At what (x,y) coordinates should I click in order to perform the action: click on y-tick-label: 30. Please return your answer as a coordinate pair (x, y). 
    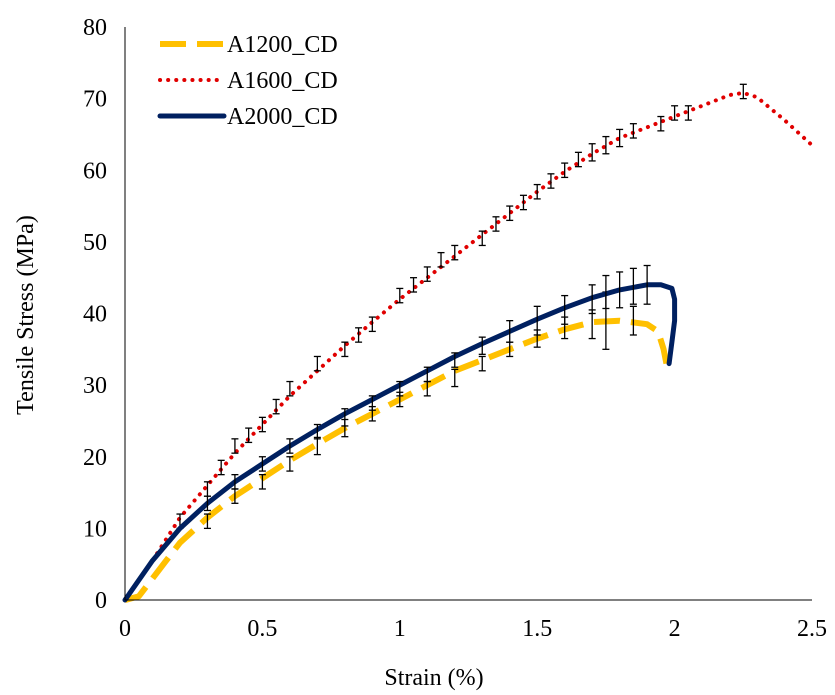
    Looking at the image, I should click on (95, 386).